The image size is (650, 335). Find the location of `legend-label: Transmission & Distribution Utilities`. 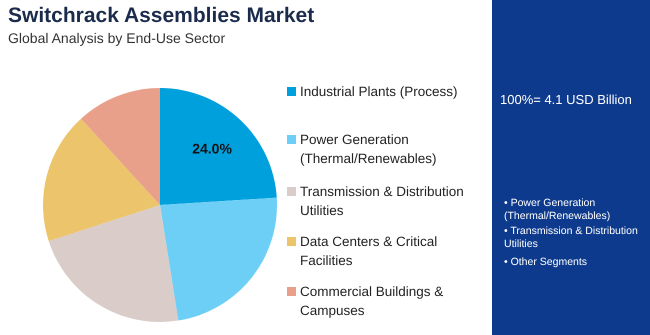

legend-label: Transmission & Distribution Utilities is located at coordinates (382, 201).